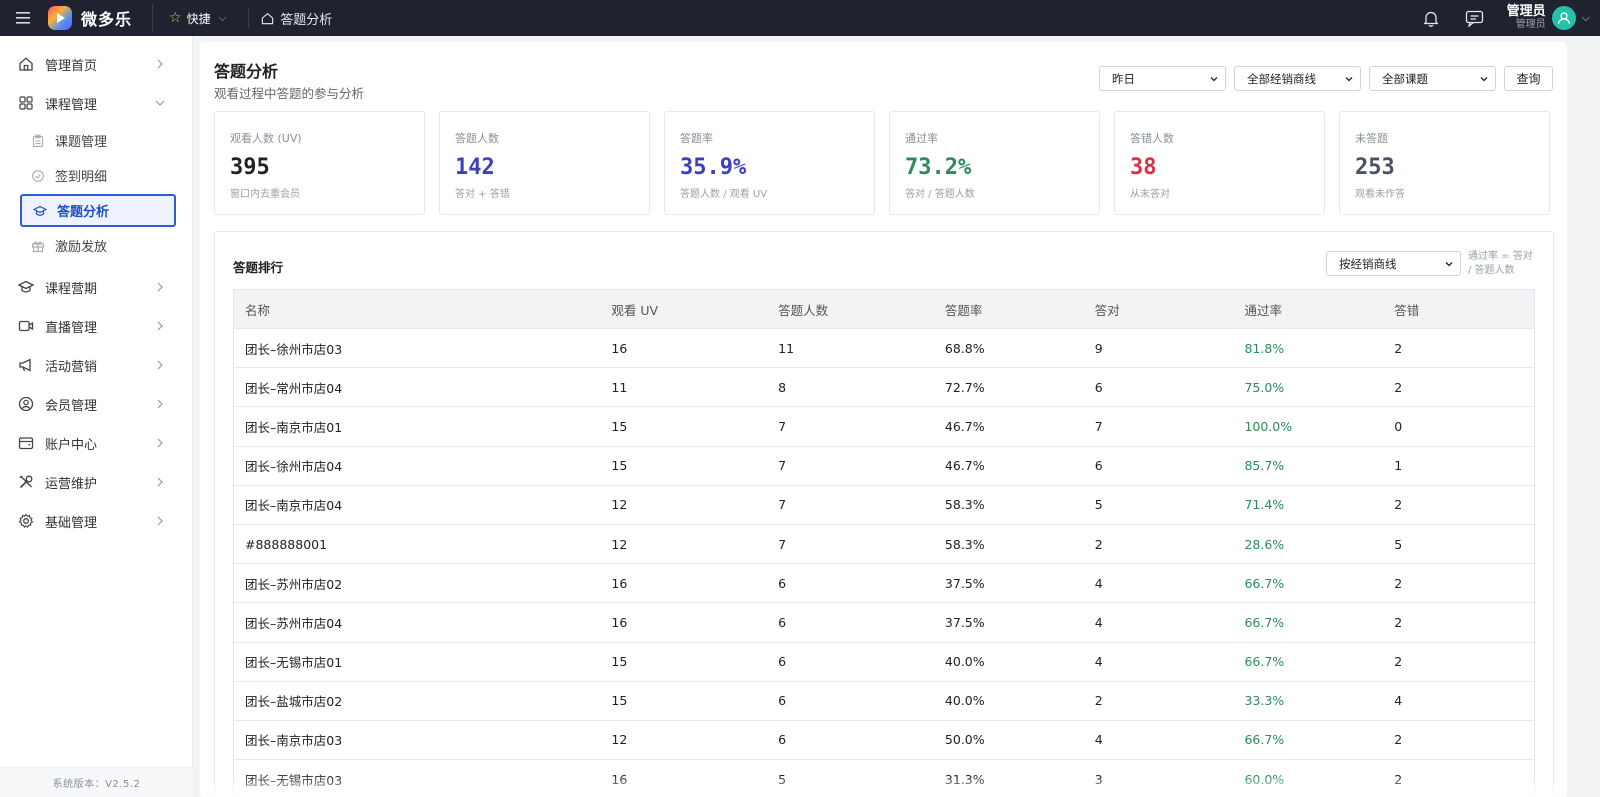 This screenshot has height=797, width=1600. Describe the element at coordinates (1526, 18) in the screenshot. I see `user-info: 管理员 管理员` at that location.